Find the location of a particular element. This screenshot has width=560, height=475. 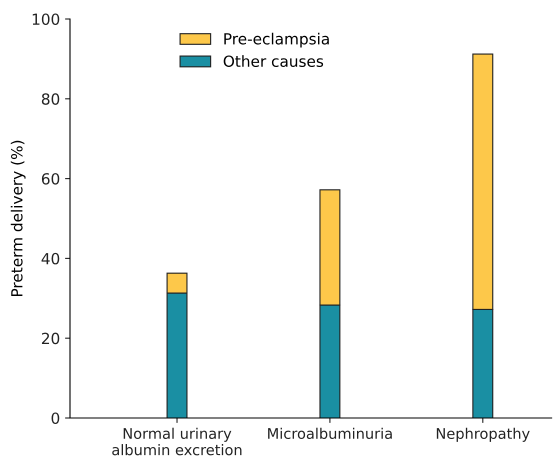

y-tick-label: 40 is located at coordinates (51, 258).